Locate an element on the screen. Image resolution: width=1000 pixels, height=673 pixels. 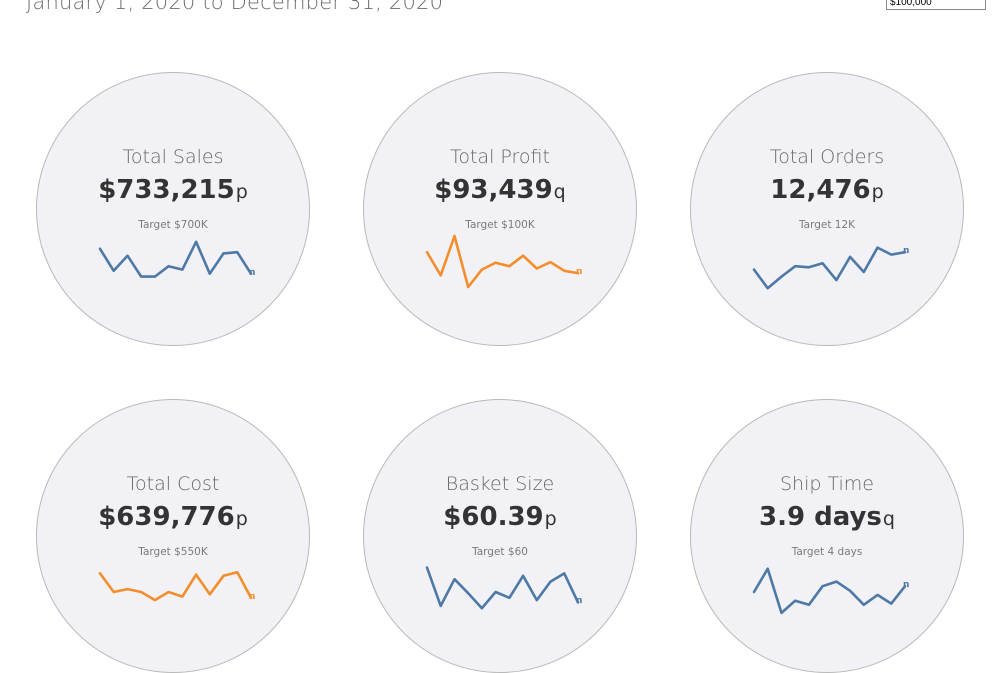
kpi-value: 3.9 days is located at coordinates (820, 517).